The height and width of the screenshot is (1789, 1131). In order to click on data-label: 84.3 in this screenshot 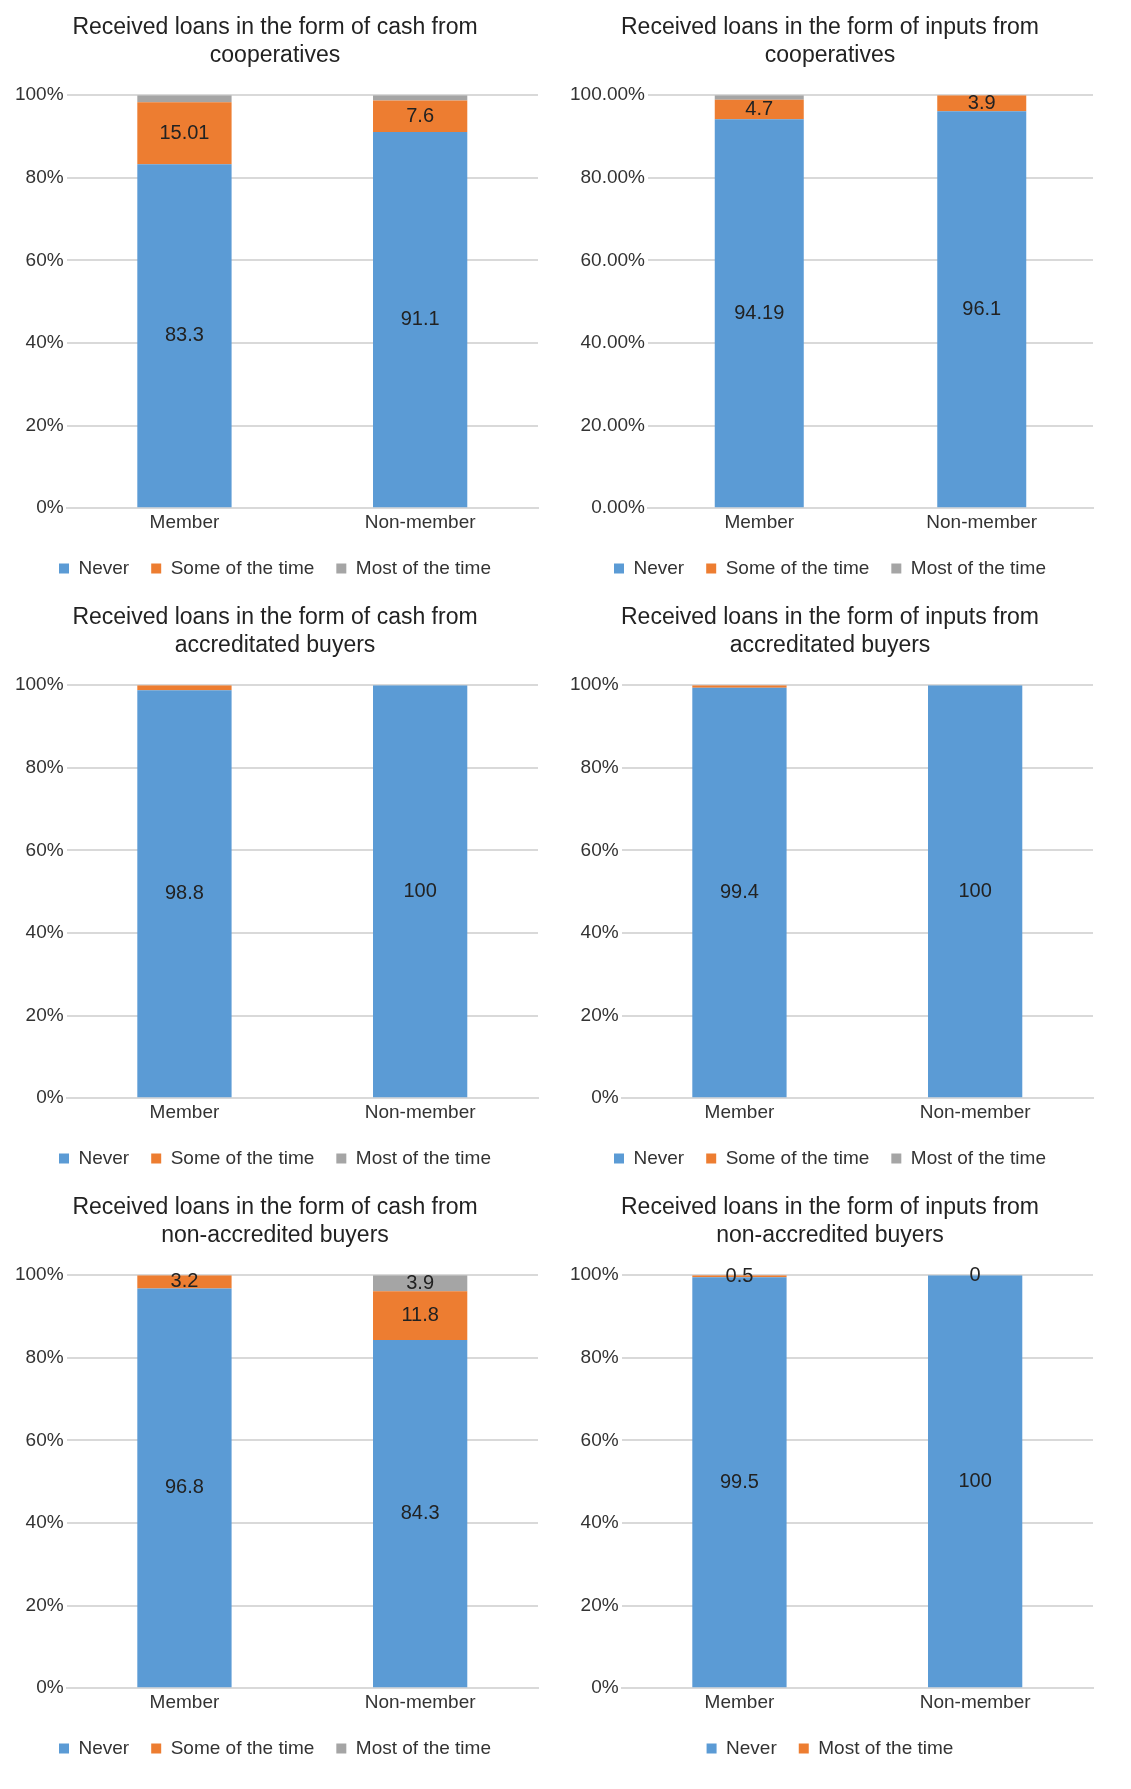, I will do `click(420, 1512)`.